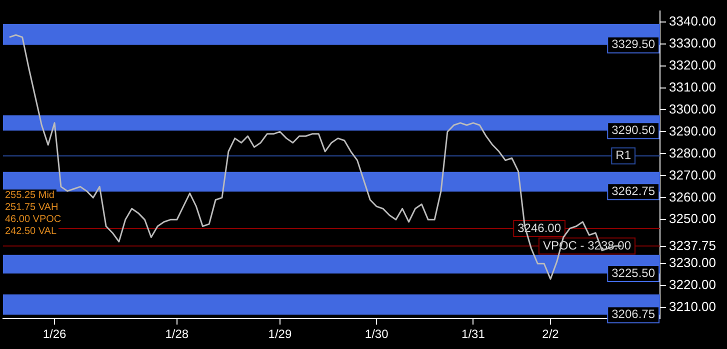 This screenshot has width=727, height=349. I want to click on y-tick-label: 3220.00, so click(692, 284).